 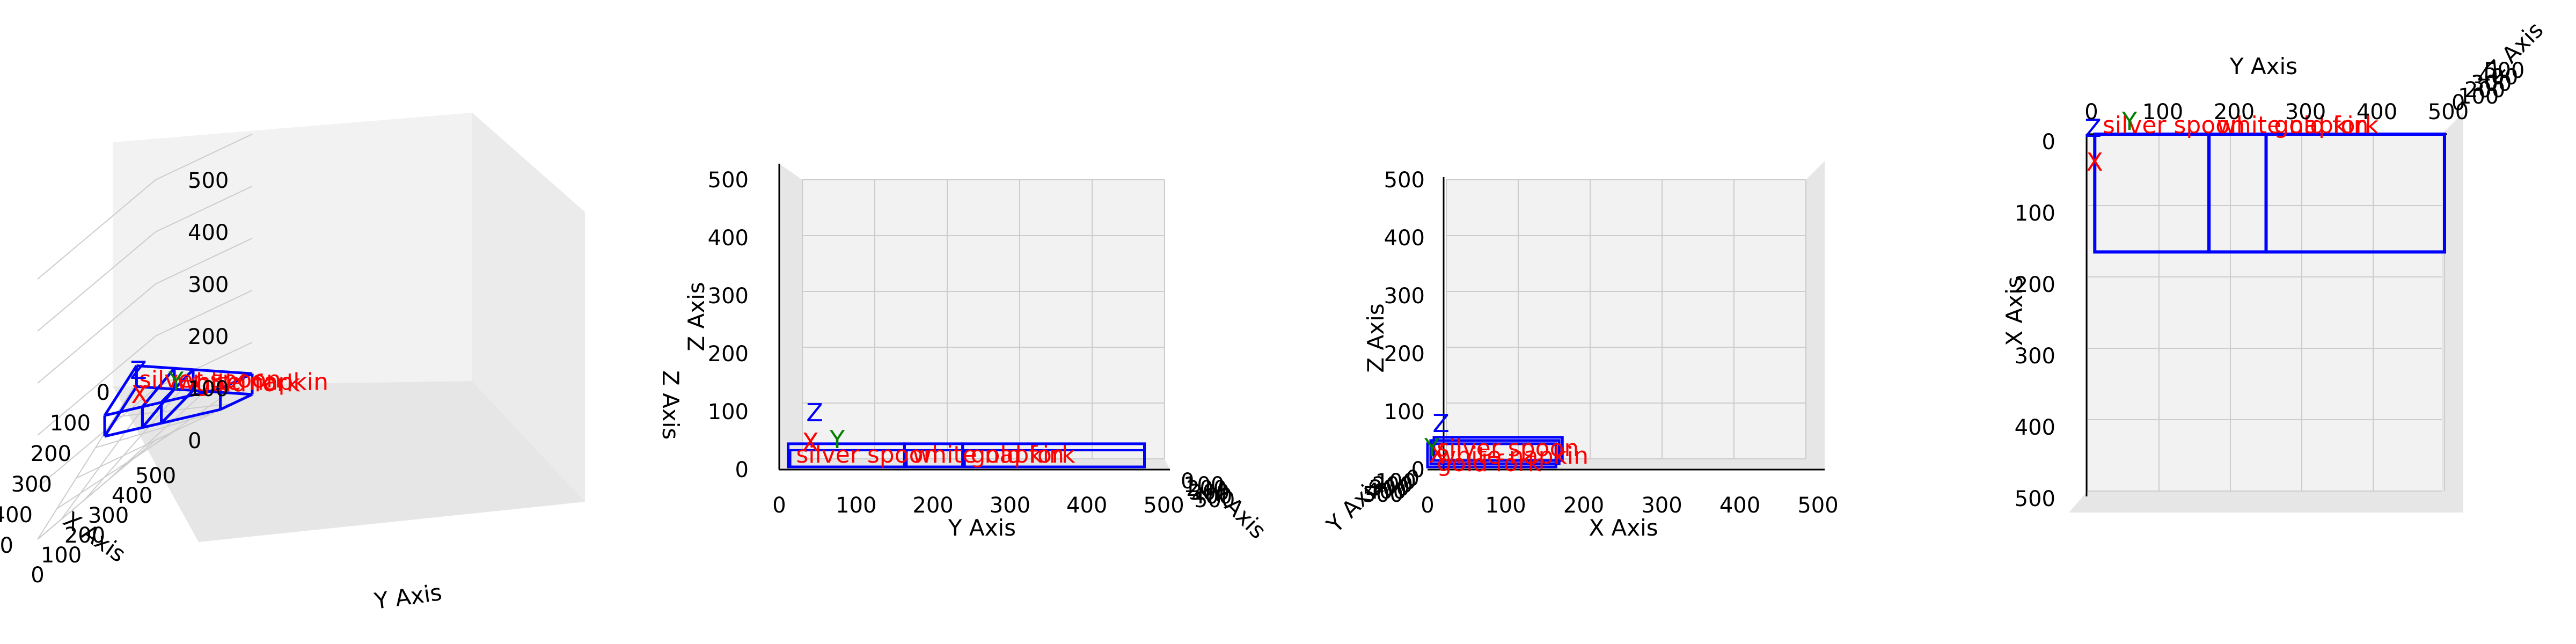 I want to click on x-tick-label: 100, so click(x=1505, y=505).